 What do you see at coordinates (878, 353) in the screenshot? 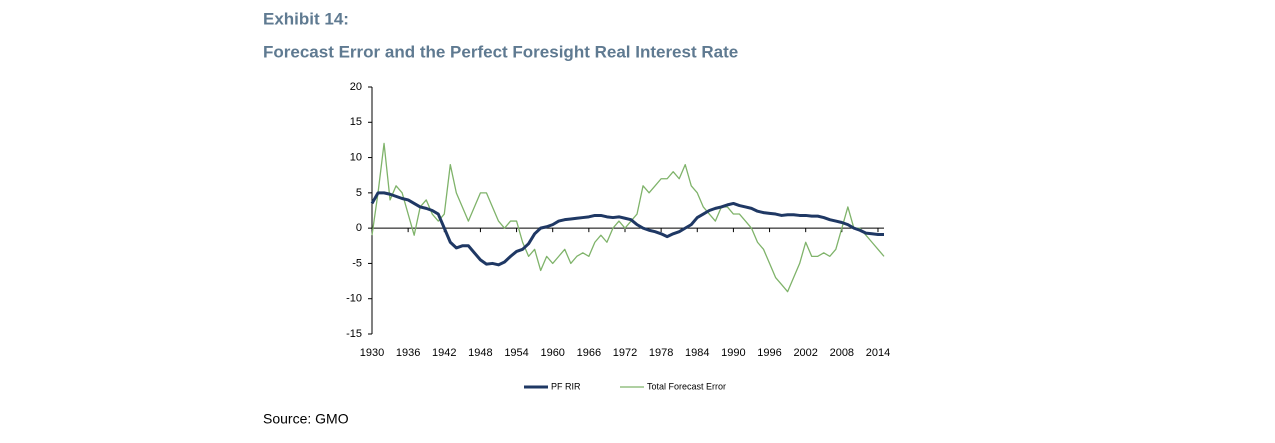
I see `x-tick-label: 2014` at bounding box center [878, 353].